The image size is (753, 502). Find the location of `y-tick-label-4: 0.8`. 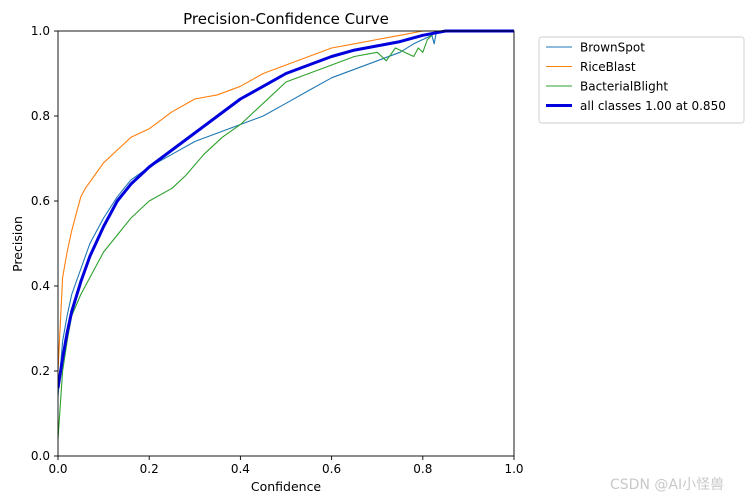

y-tick-label-4: 0.8 is located at coordinates (40, 116).